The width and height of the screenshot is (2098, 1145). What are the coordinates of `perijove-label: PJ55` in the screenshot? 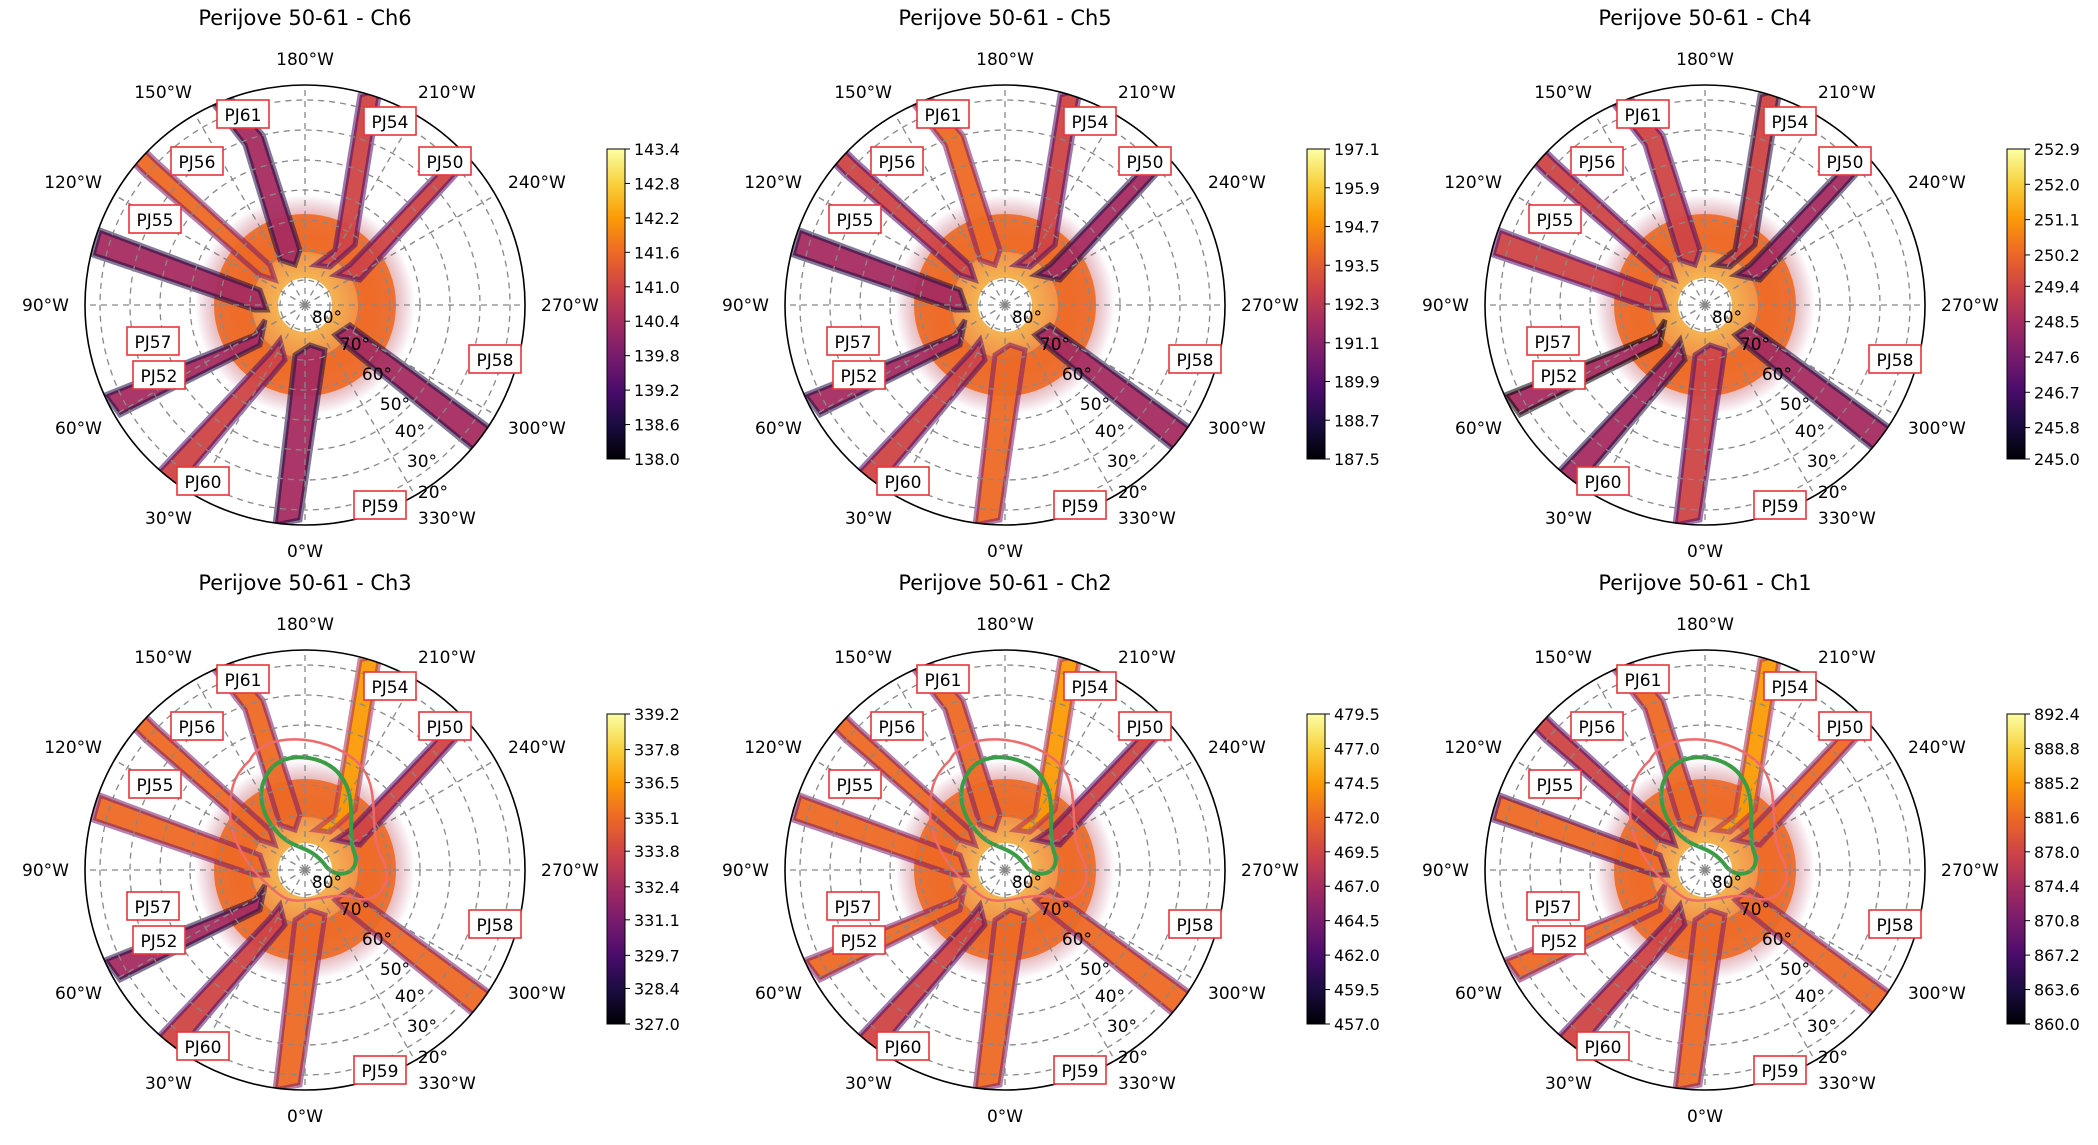 It's located at (855, 786).